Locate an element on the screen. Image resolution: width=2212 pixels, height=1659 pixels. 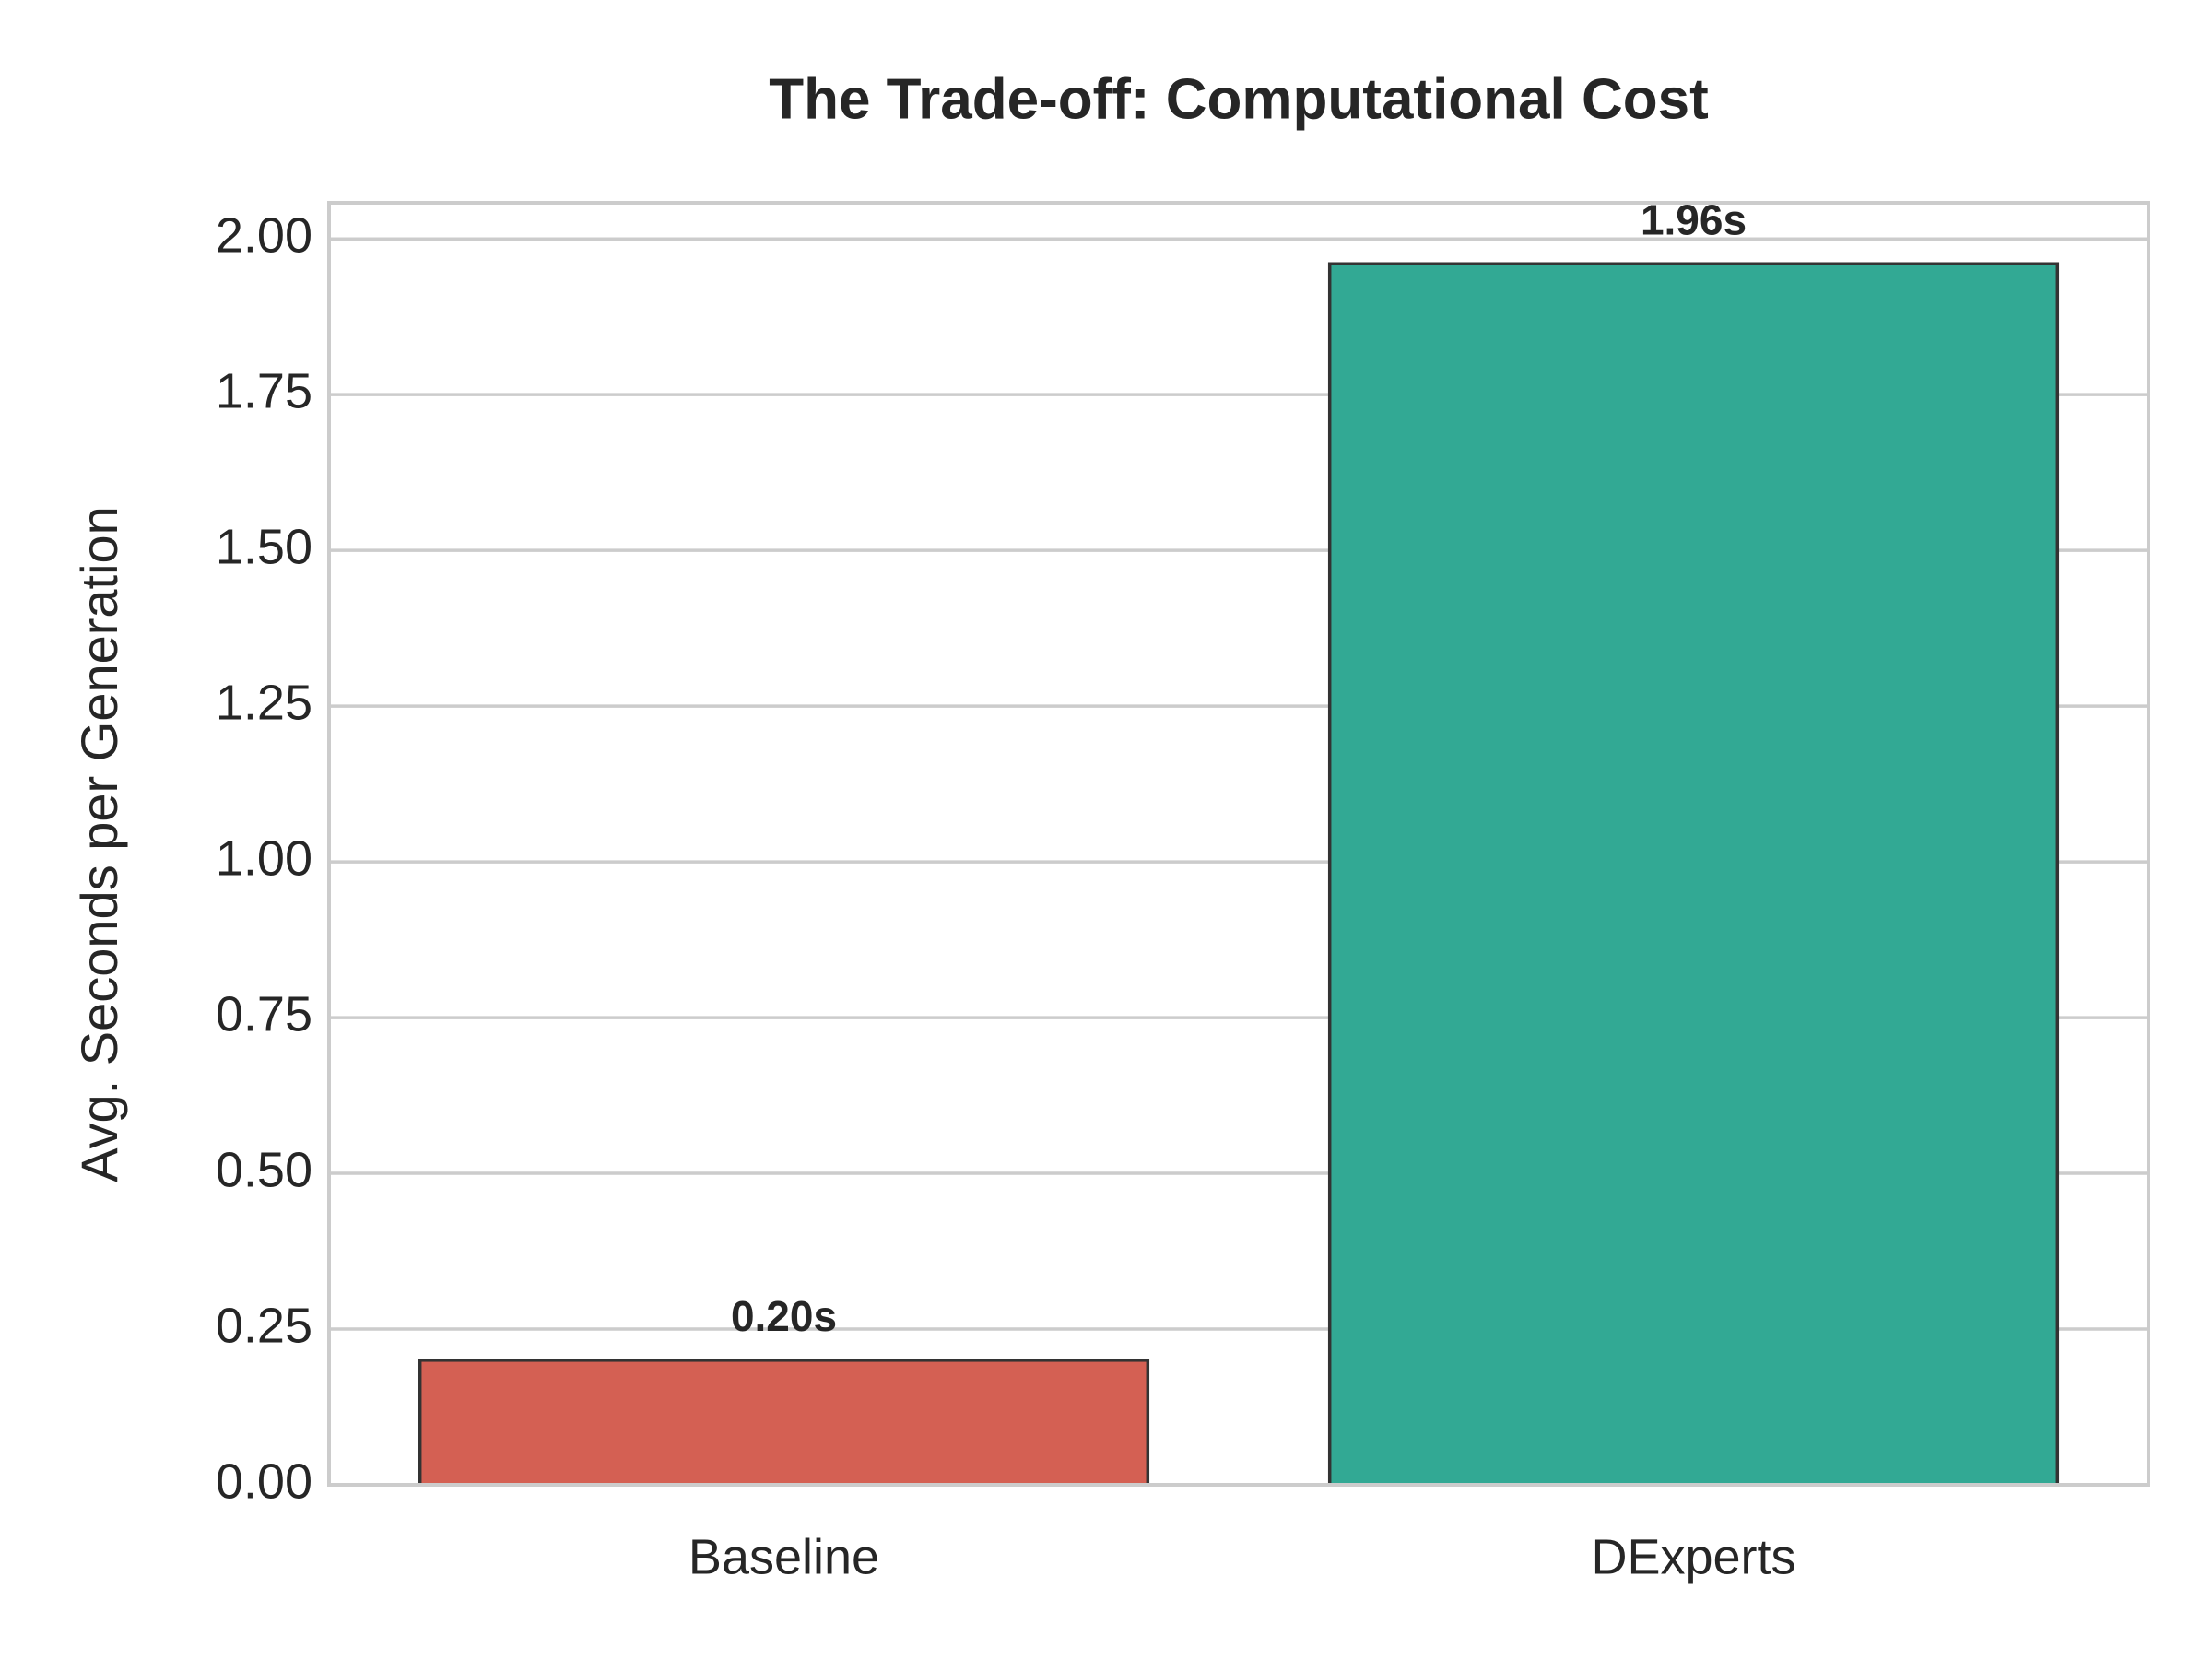
value-label: 0.20s is located at coordinates (784, 1316).